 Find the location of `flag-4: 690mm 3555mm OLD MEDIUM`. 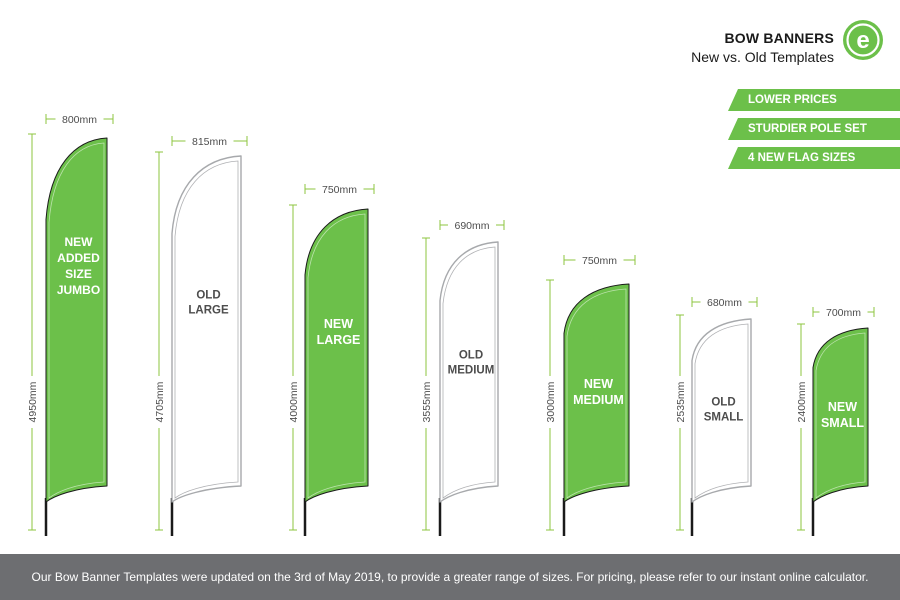

flag-4: 690mm 3555mm OLD MEDIUM is located at coordinates (462, 377).